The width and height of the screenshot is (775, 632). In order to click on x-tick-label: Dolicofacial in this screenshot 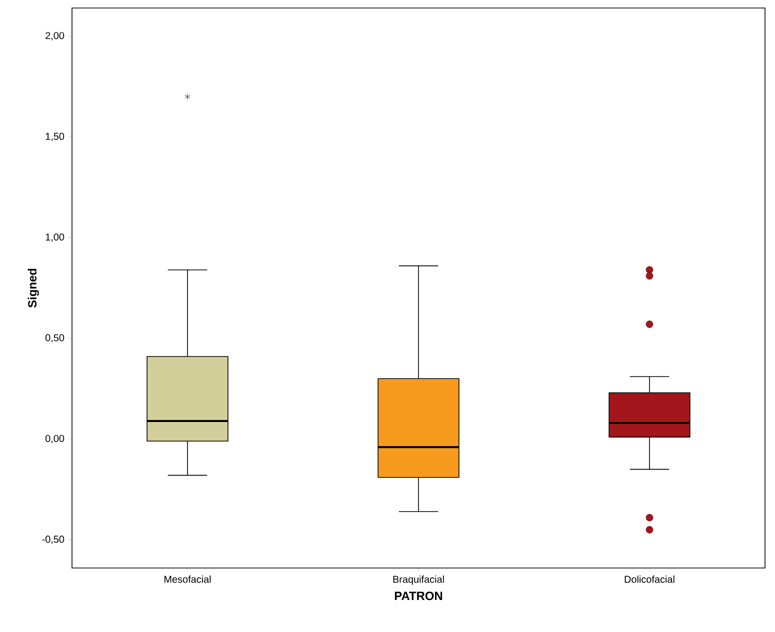, I will do `click(649, 579)`.